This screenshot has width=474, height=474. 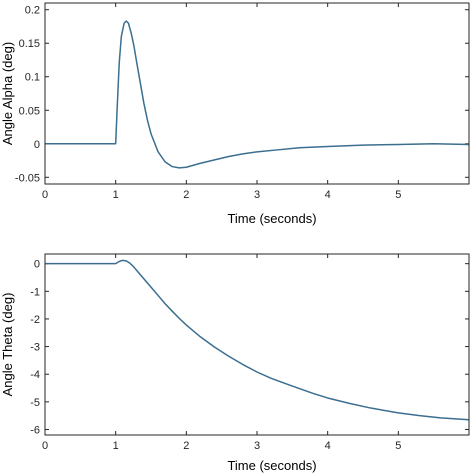 I want to click on y-tick-label: 0.1, so click(x=32, y=78).